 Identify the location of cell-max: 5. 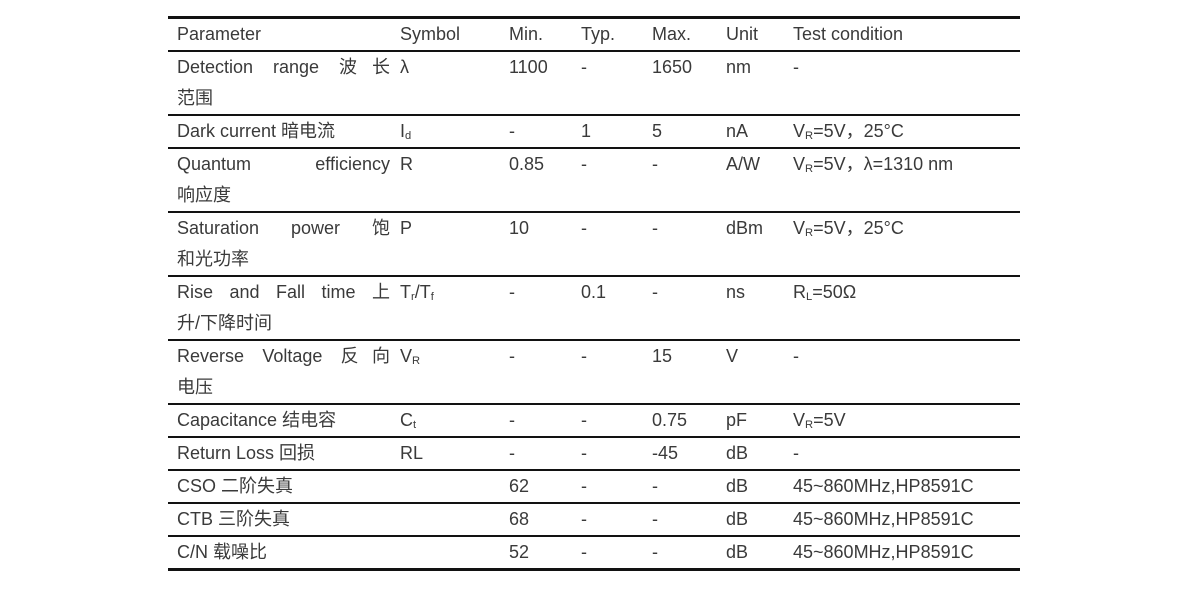
(689, 132).